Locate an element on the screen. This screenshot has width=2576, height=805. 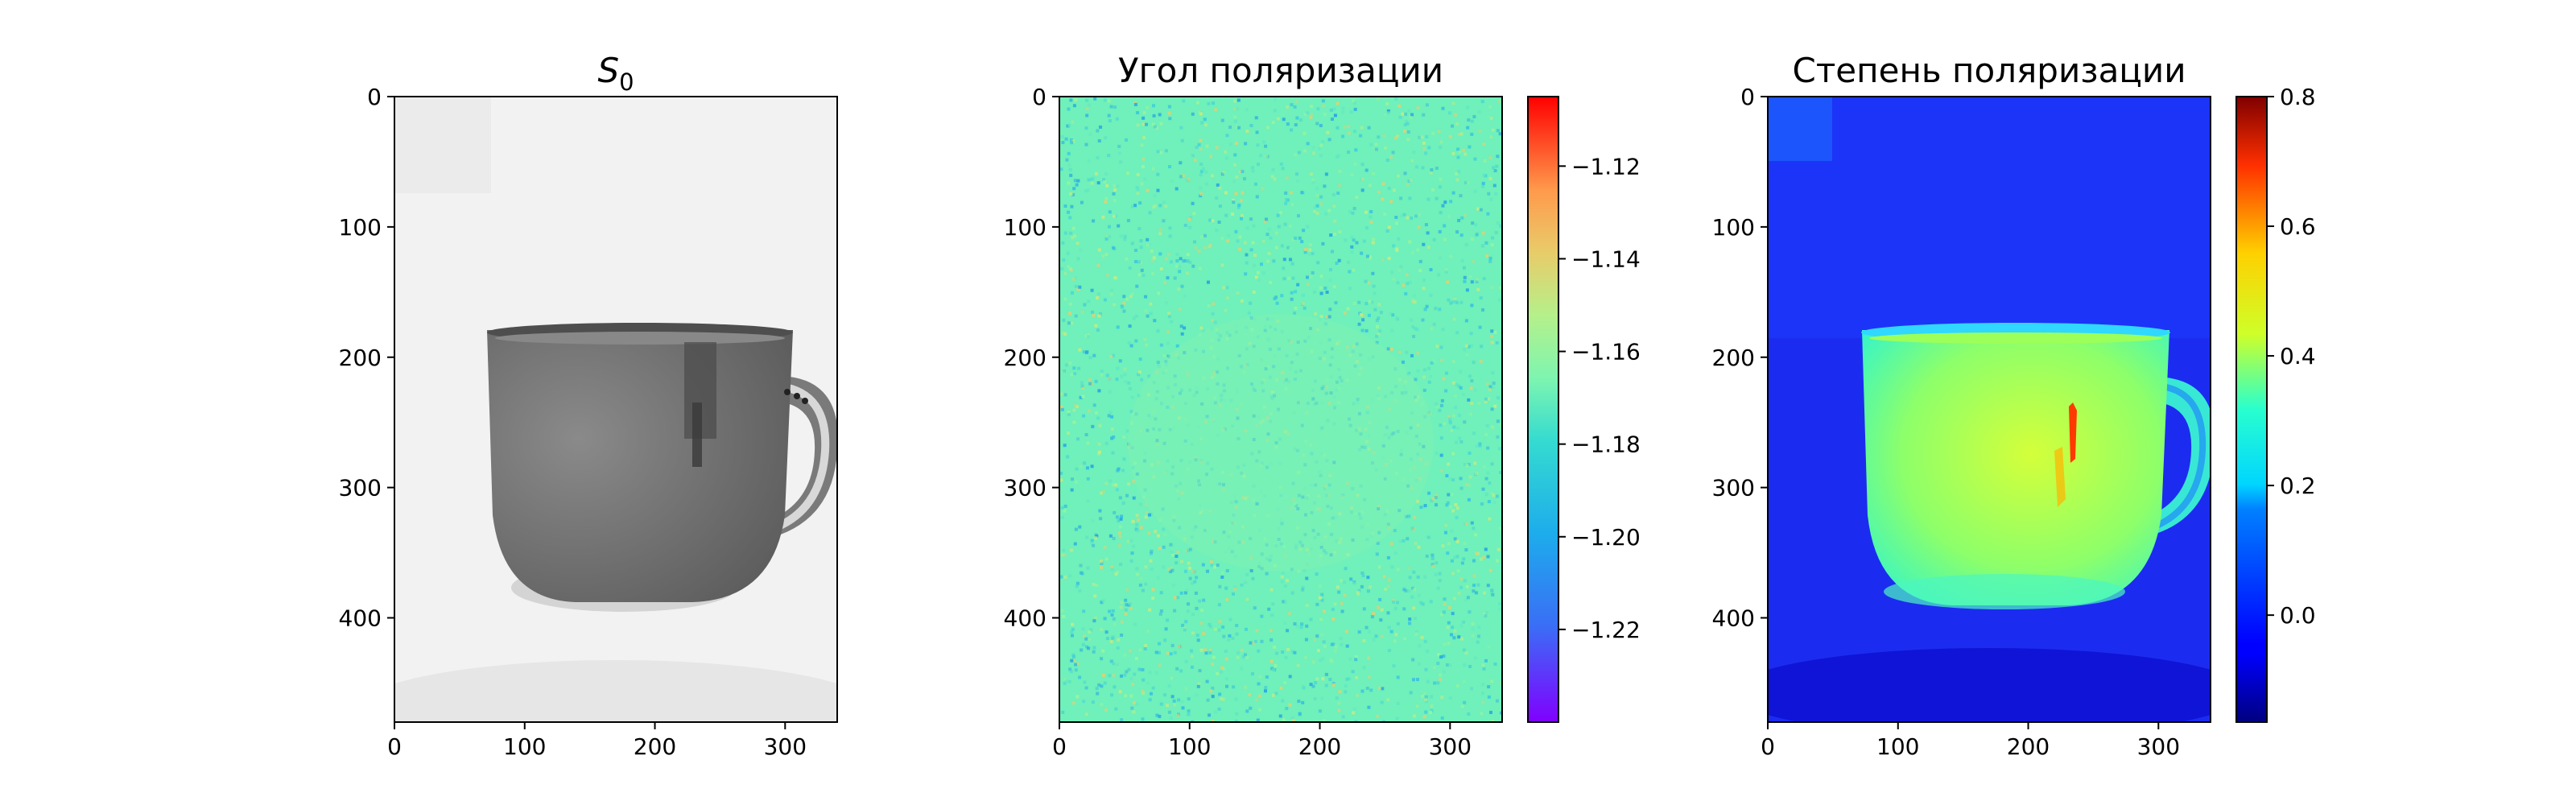
degree-xtick-label: 0 is located at coordinates (1768, 746).